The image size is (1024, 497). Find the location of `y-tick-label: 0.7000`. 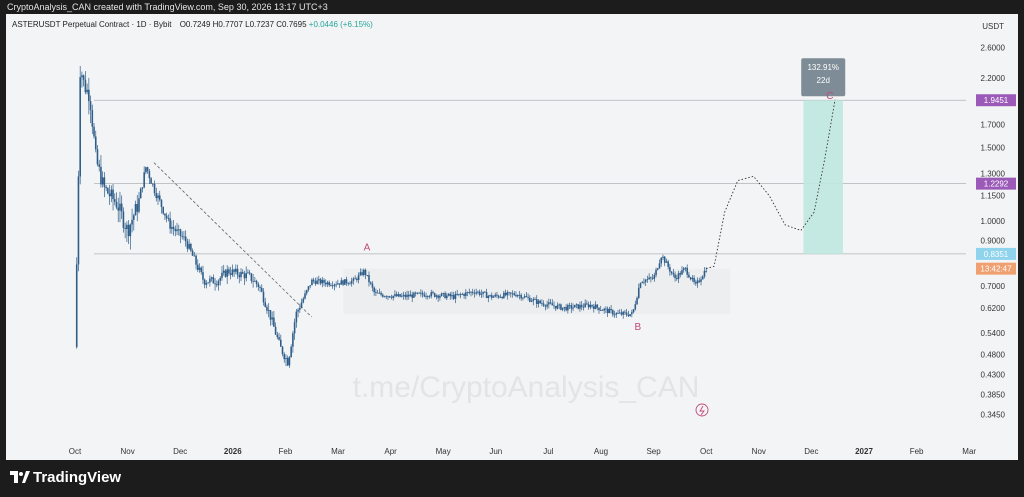

y-tick-label: 0.7000 is located at coordinates (993, 286).